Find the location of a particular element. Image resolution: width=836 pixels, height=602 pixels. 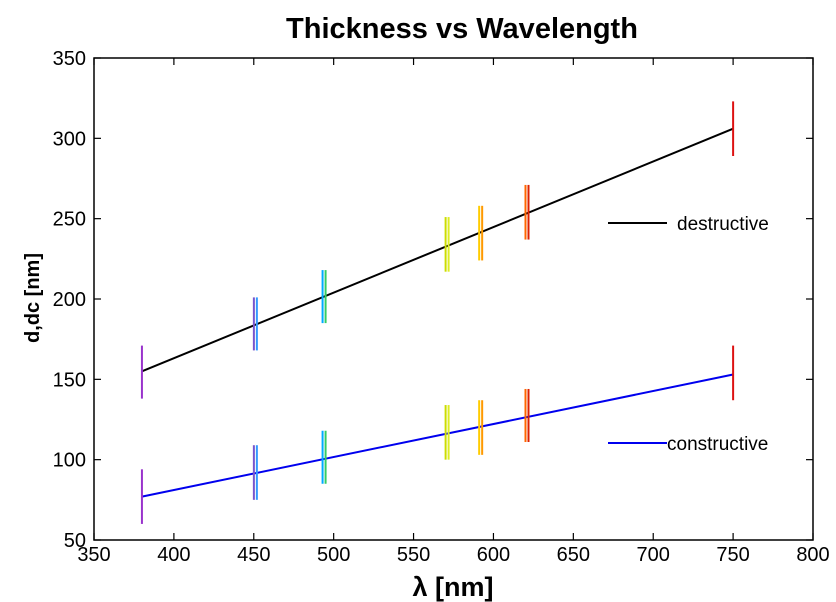

x-tick-label: 700 is located at coordinates (653, 555).